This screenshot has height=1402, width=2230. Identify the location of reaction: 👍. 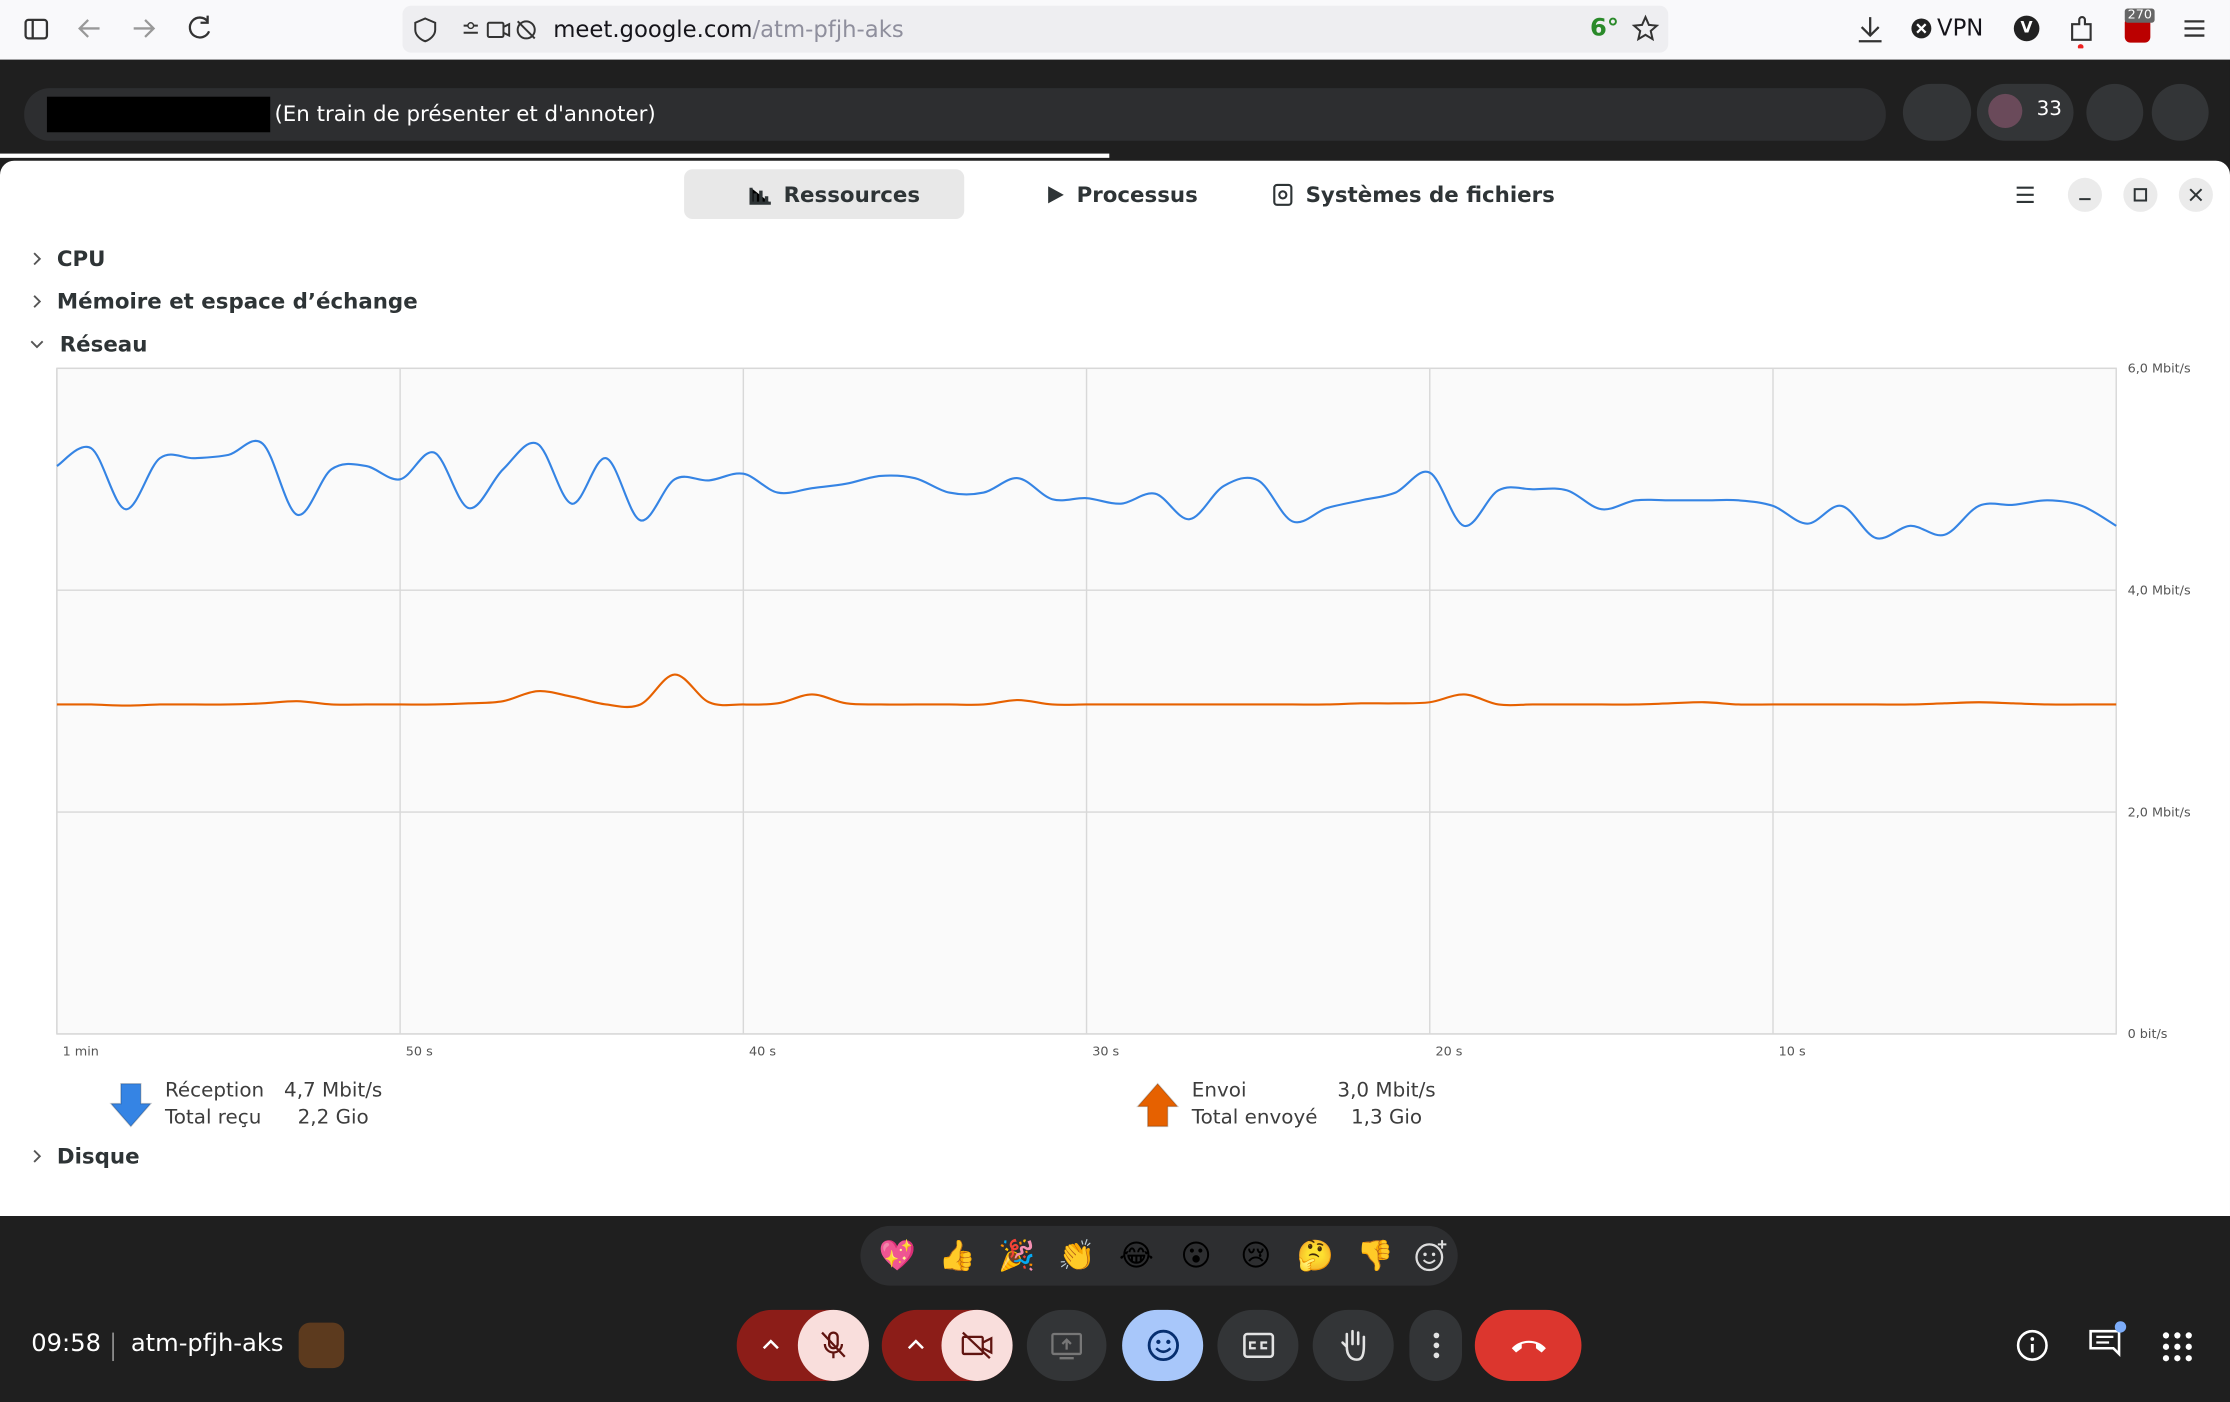
(957, 1255).